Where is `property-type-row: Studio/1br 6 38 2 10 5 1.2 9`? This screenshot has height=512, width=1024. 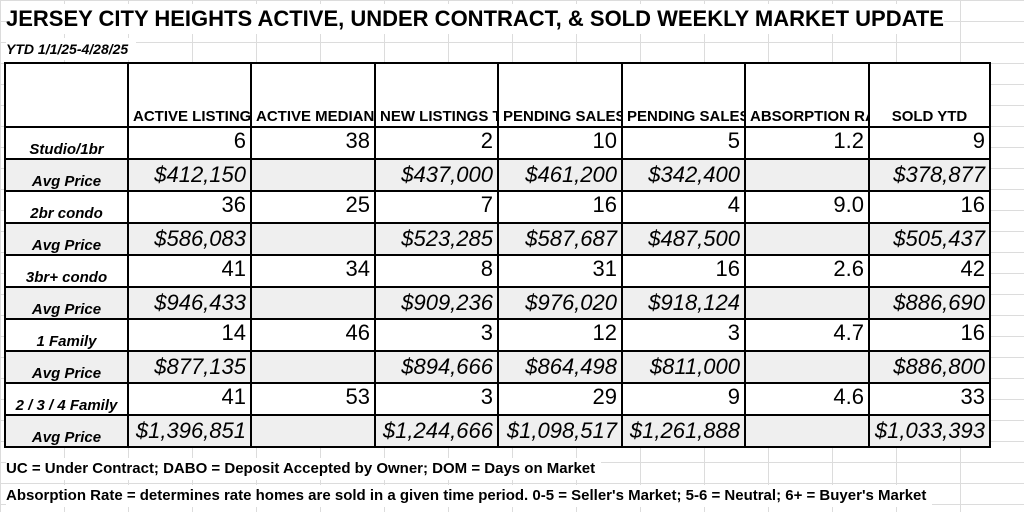 property-type-row: Studio/1br 6 38 2 10 5 1.2 9 is located at coordinates (497, 143).